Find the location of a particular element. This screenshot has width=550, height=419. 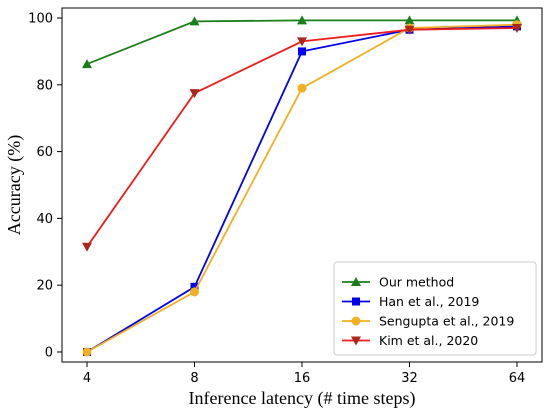

y-axis-label: Accuracy (%) is located at coordinates (14, 185).